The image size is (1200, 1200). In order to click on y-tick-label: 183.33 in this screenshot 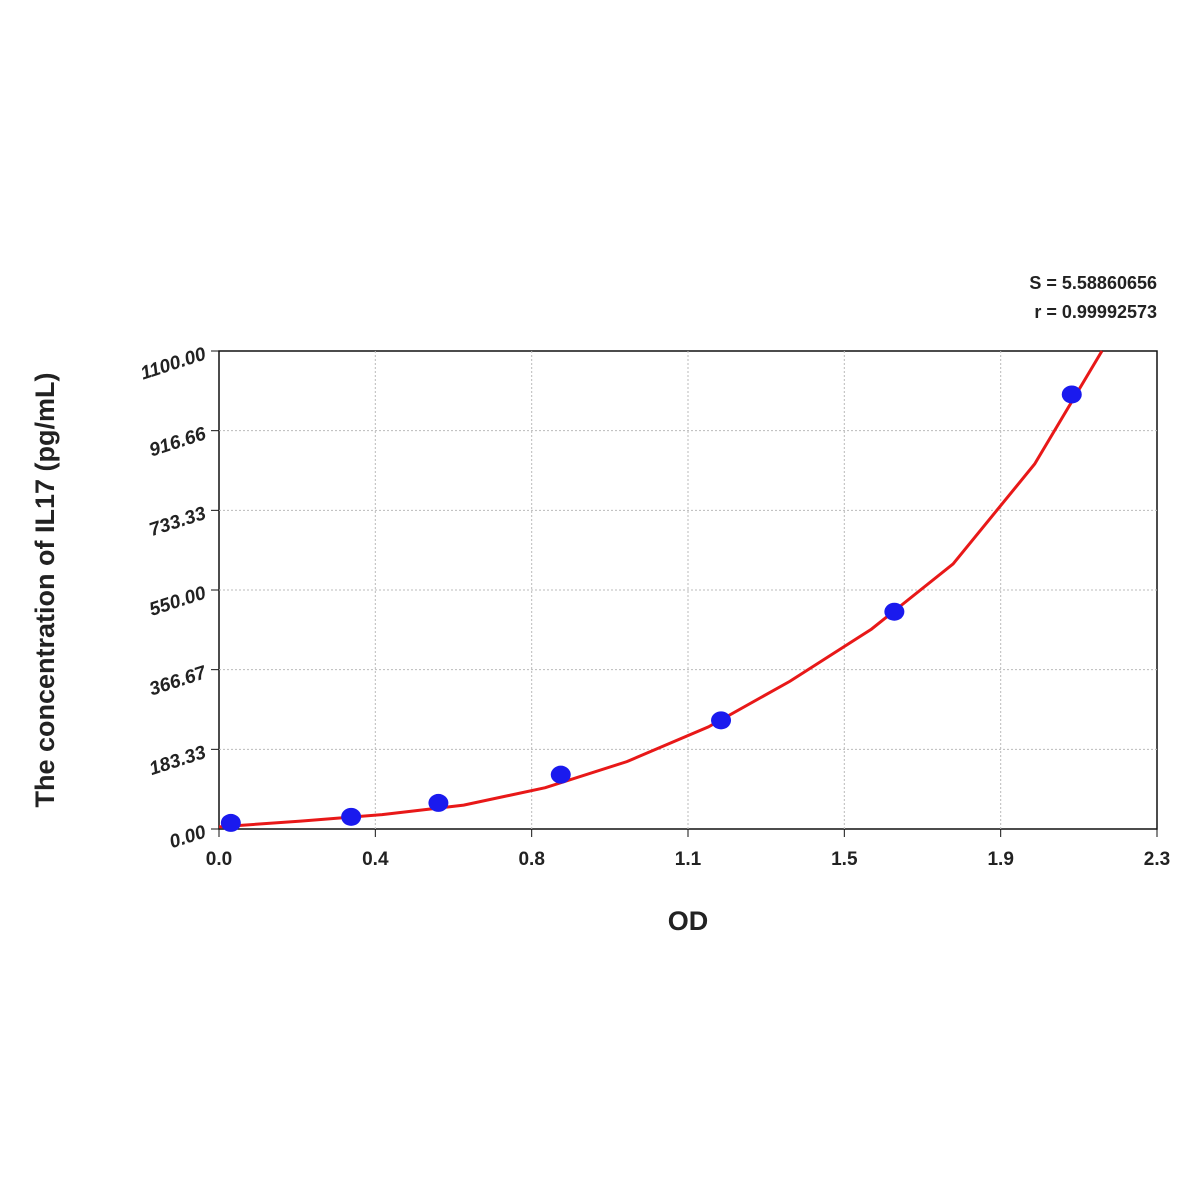, I will do `click(178, 761)`.